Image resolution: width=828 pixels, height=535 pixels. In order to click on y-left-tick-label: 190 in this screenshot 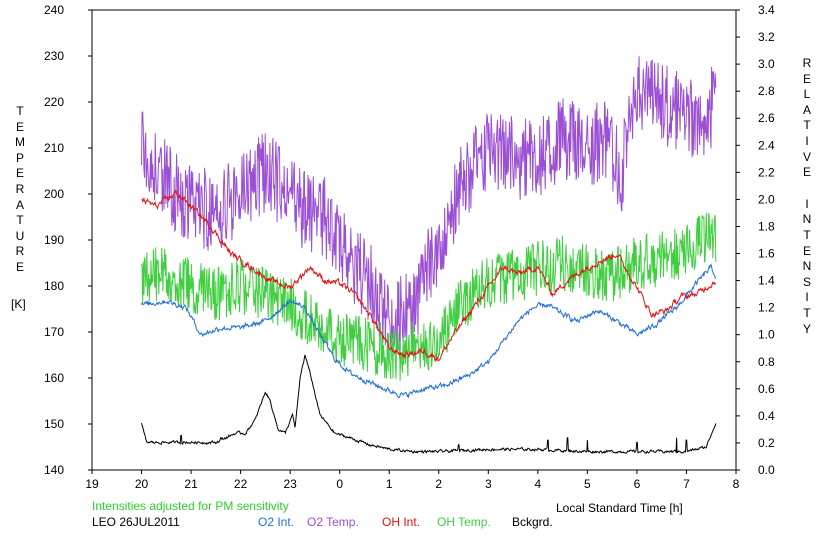, I will do `click(54, 240)`.